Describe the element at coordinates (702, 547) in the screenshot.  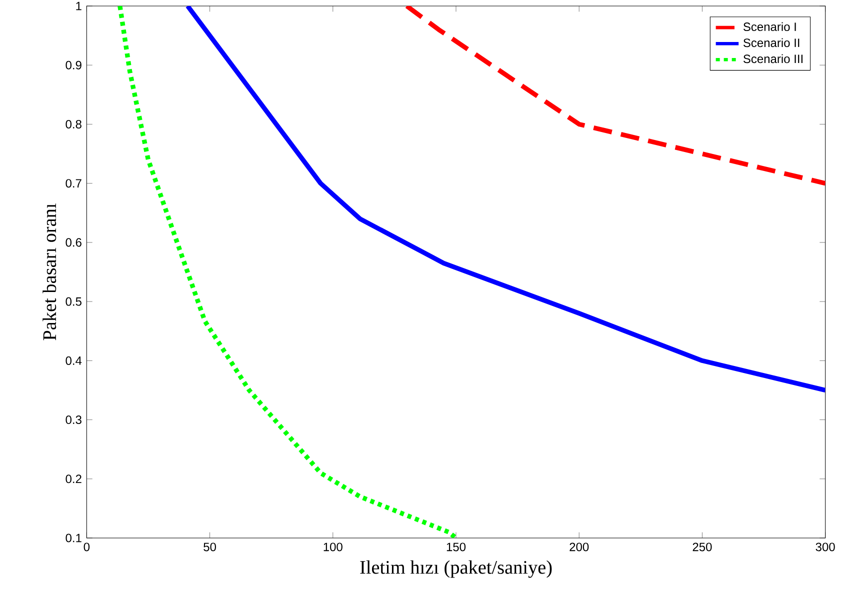
I see `x-tick-label: 250` at that location.